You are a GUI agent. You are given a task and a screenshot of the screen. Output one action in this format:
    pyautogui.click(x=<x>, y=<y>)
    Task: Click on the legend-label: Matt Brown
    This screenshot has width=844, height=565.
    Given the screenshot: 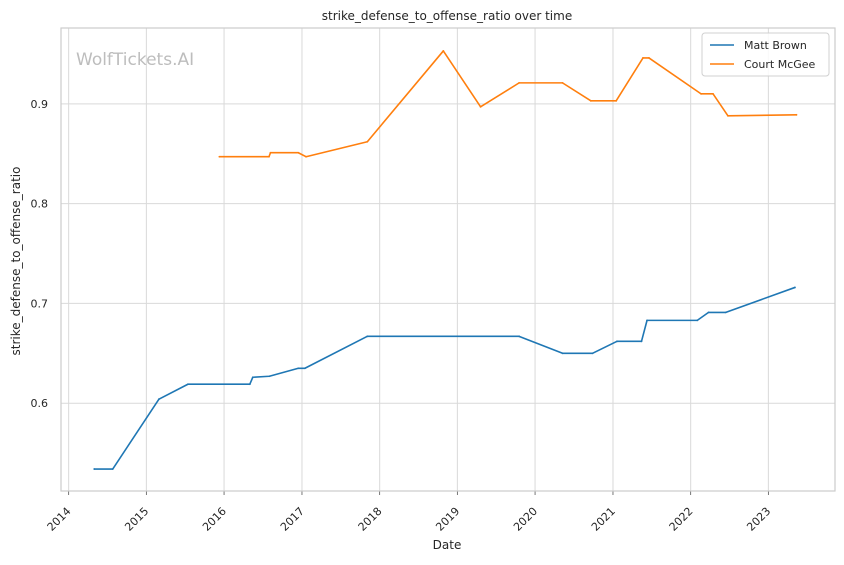 What is the action you would take?
    pyautogui.click(x=775, y=45)
    